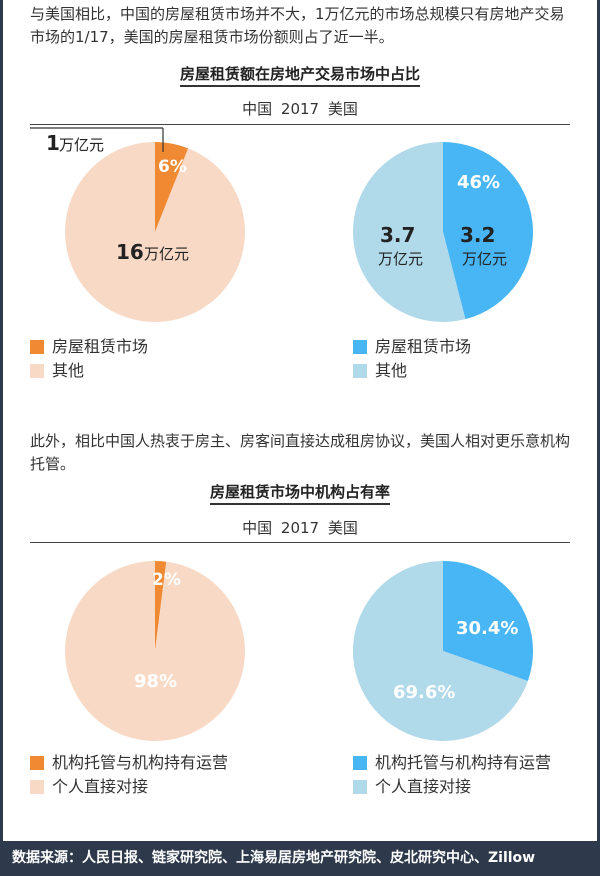 The image size is (600, 876). What do you see at coordinates (300, 124) in the screenshot?
I see `chart-1-divider` at bounding box center [300, 124].